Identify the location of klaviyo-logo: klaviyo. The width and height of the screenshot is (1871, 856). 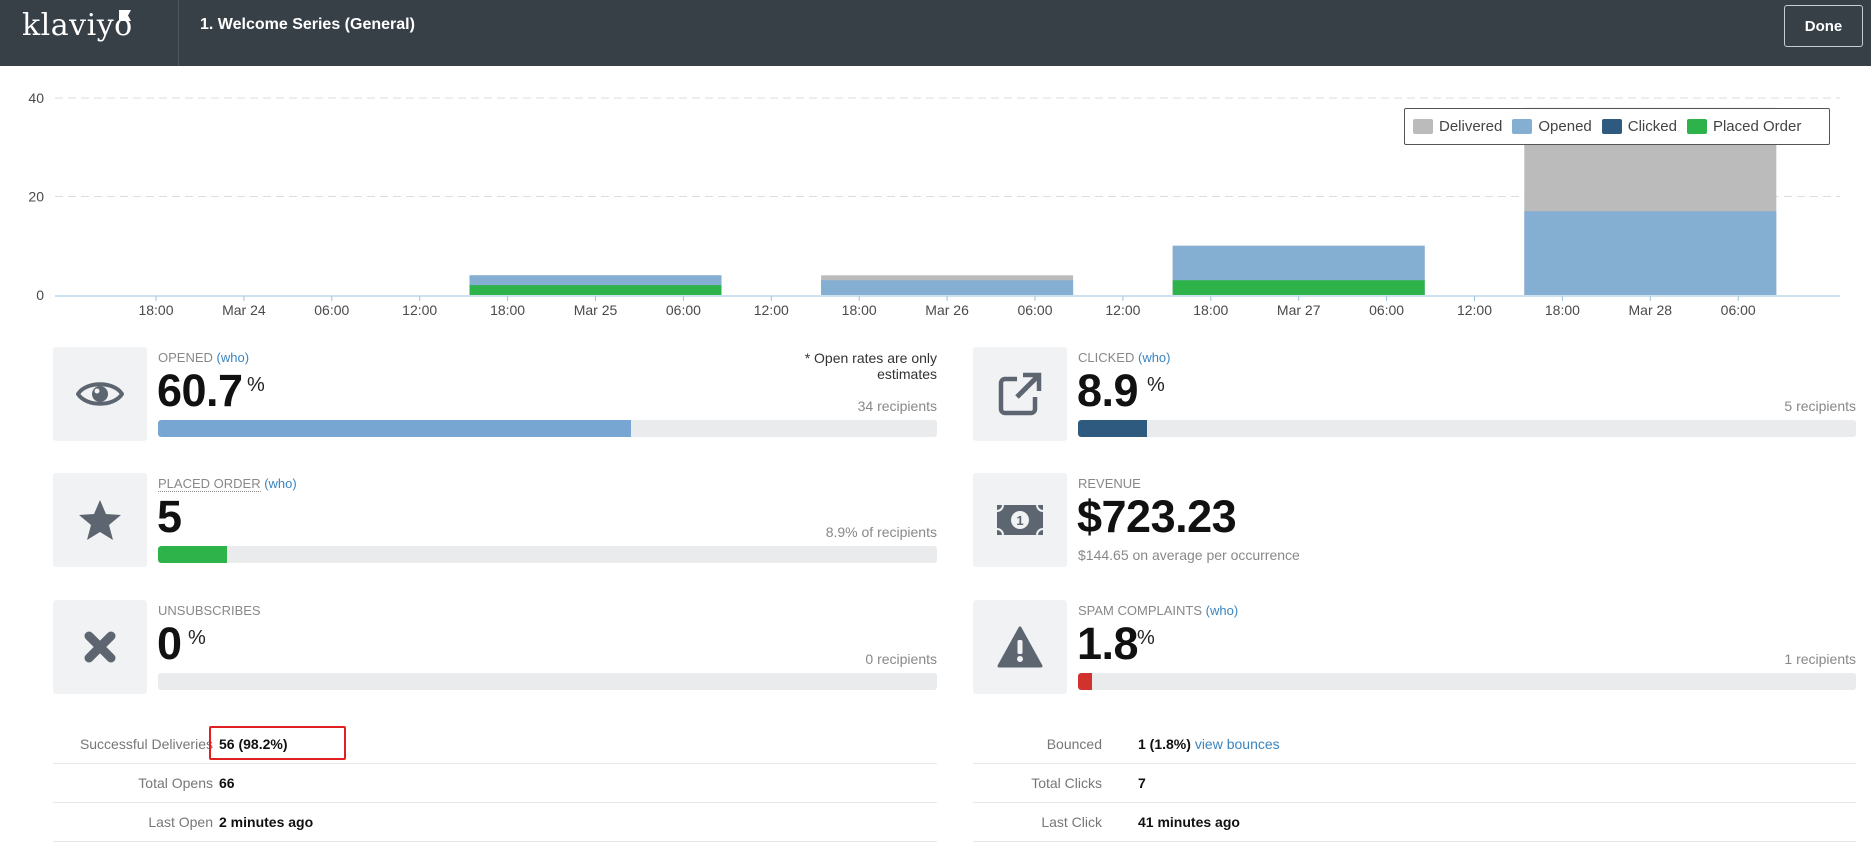
(77, 25).